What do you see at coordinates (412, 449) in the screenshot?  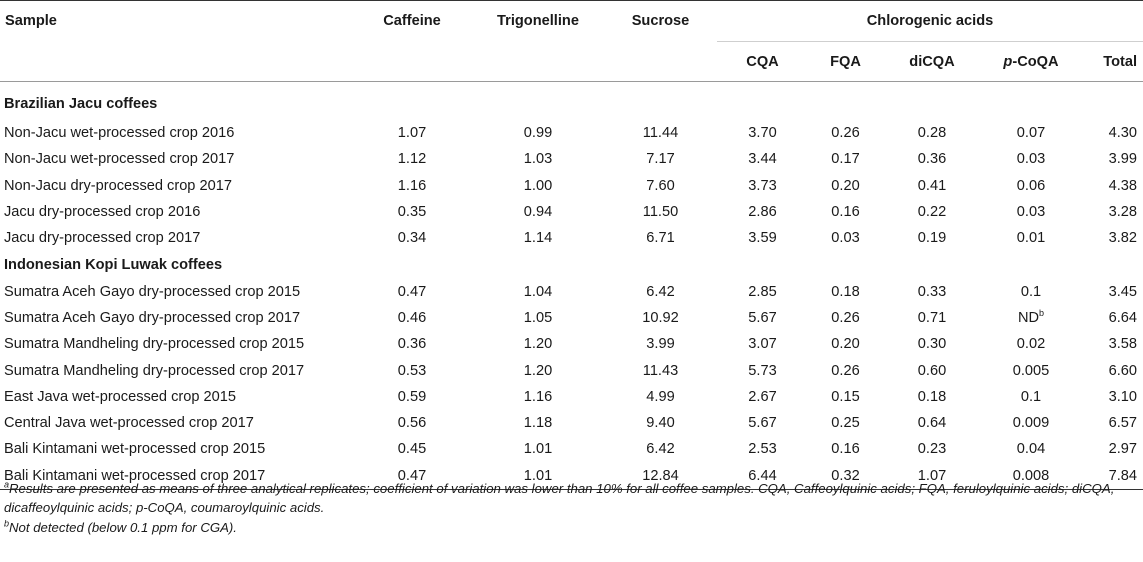 I see `cell-caffeine: 0.45` at bounding box center [412, 449].